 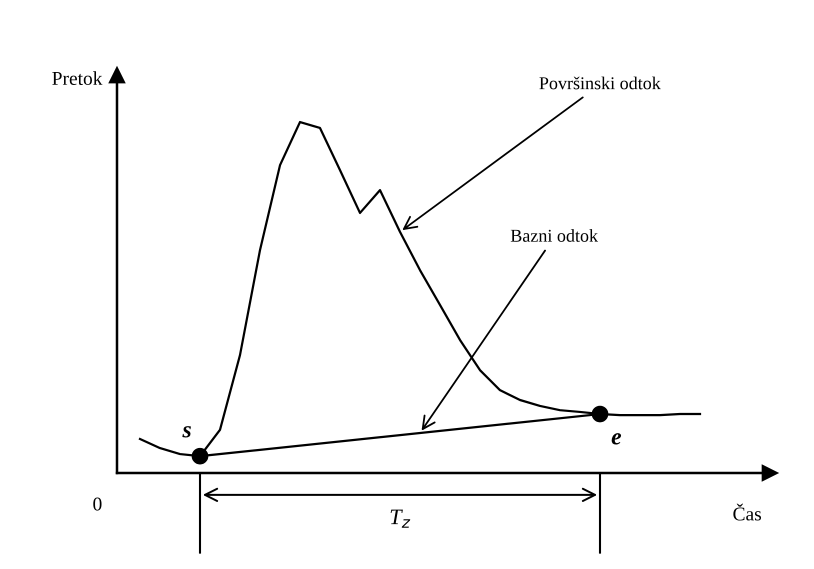 What do you see at coordinates (617, 439) in the screenshot?
I see `annotation: e` at bounding box center [617, 439].